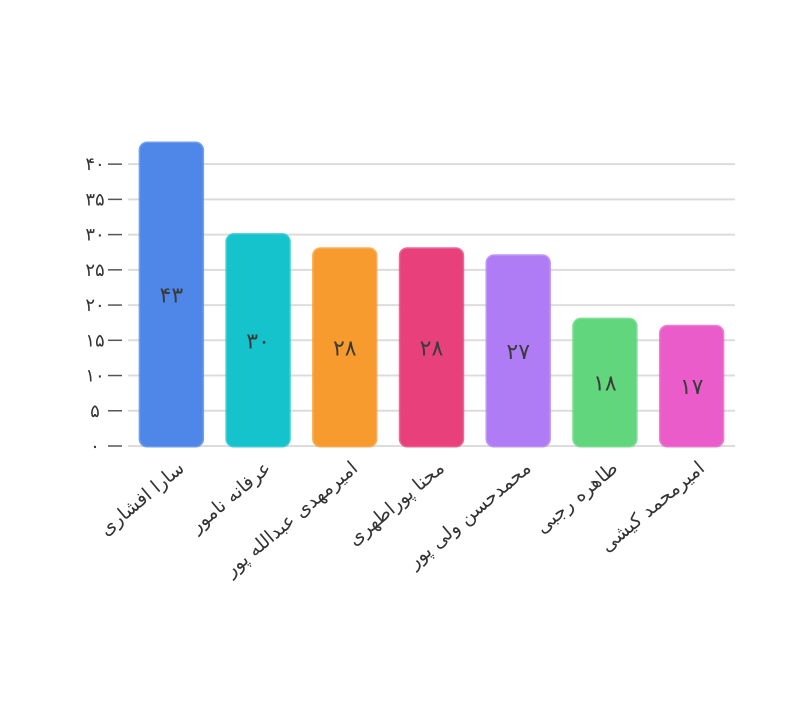 This screenshot has width=800, height=718. Describe the element at coordinates (95, 341) in the screenshot. I see `y-tick-label: ۱۵` at that location.